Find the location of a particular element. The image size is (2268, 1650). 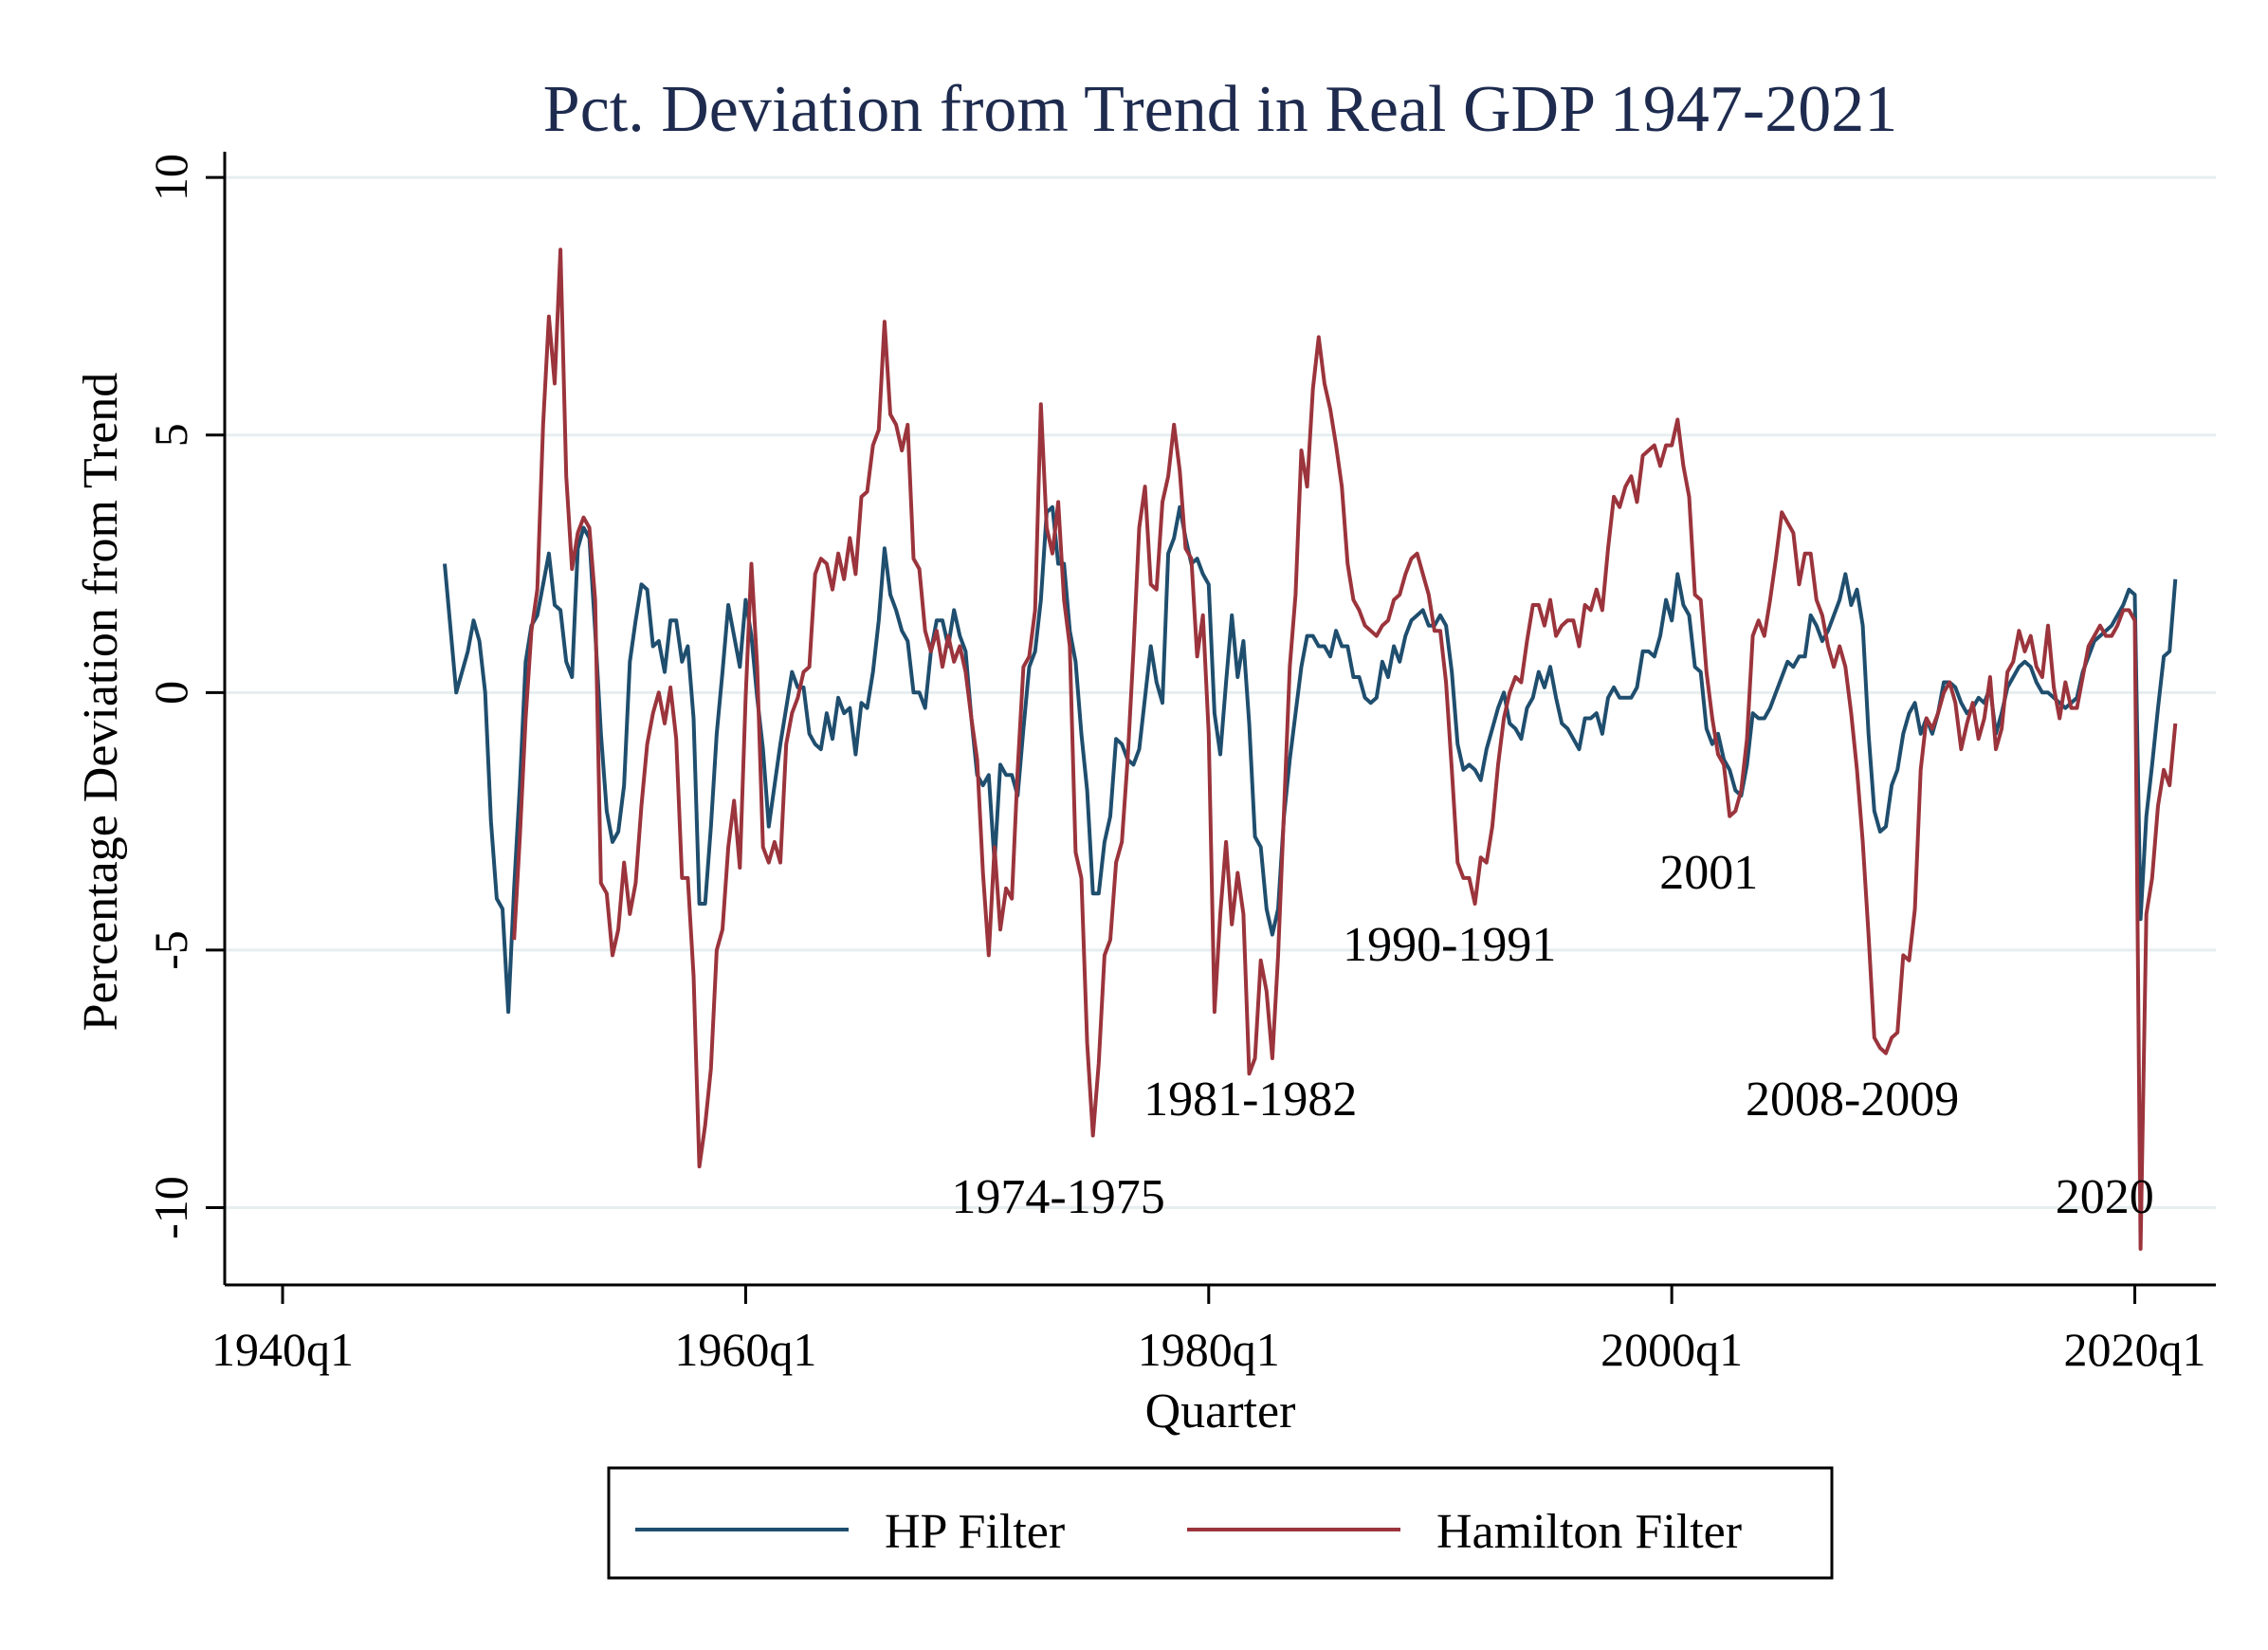

annotation-2: 1990-1991 is located at coordinates (1450, 945).